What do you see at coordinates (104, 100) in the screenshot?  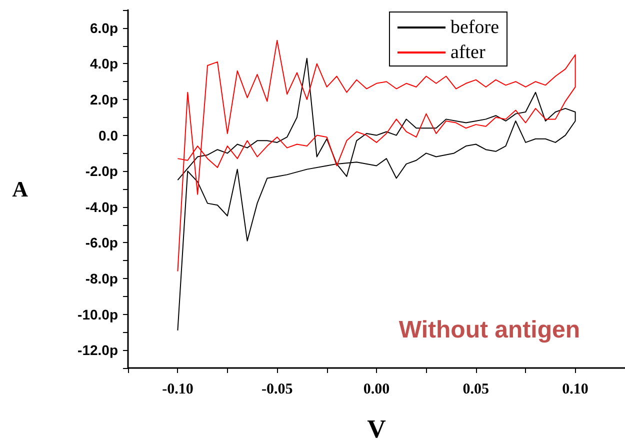 I see `y-tick-label: 2.0p` at bounding box center [104, 100].